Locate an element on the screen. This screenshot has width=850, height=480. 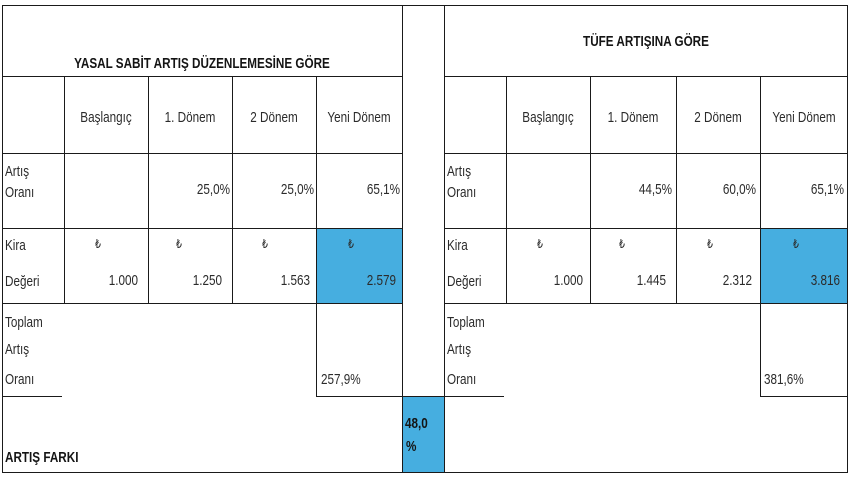
table-title: TÜFE ARTIŞINA GÖRE is located at coordinates (646, 41).